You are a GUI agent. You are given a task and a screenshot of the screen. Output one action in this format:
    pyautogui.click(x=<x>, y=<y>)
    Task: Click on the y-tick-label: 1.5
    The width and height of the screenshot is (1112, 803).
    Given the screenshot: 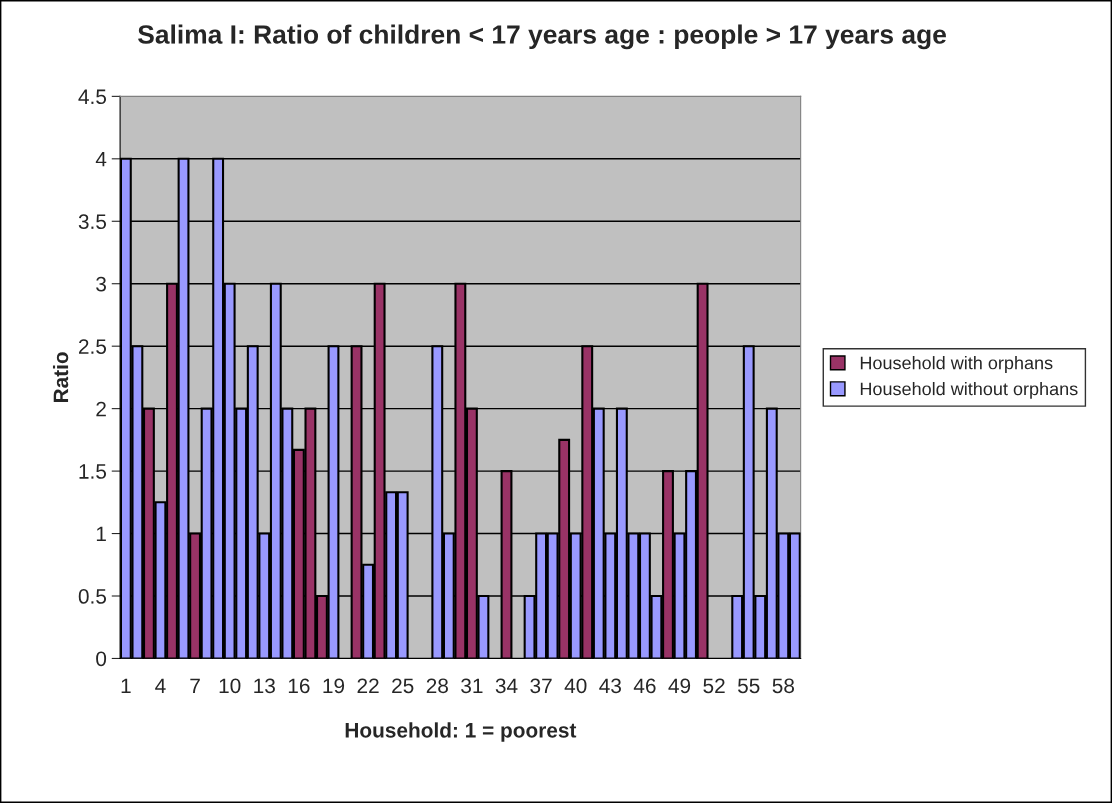 What is the action you would take?
    pyautogui.click(x=93, y=471)
    